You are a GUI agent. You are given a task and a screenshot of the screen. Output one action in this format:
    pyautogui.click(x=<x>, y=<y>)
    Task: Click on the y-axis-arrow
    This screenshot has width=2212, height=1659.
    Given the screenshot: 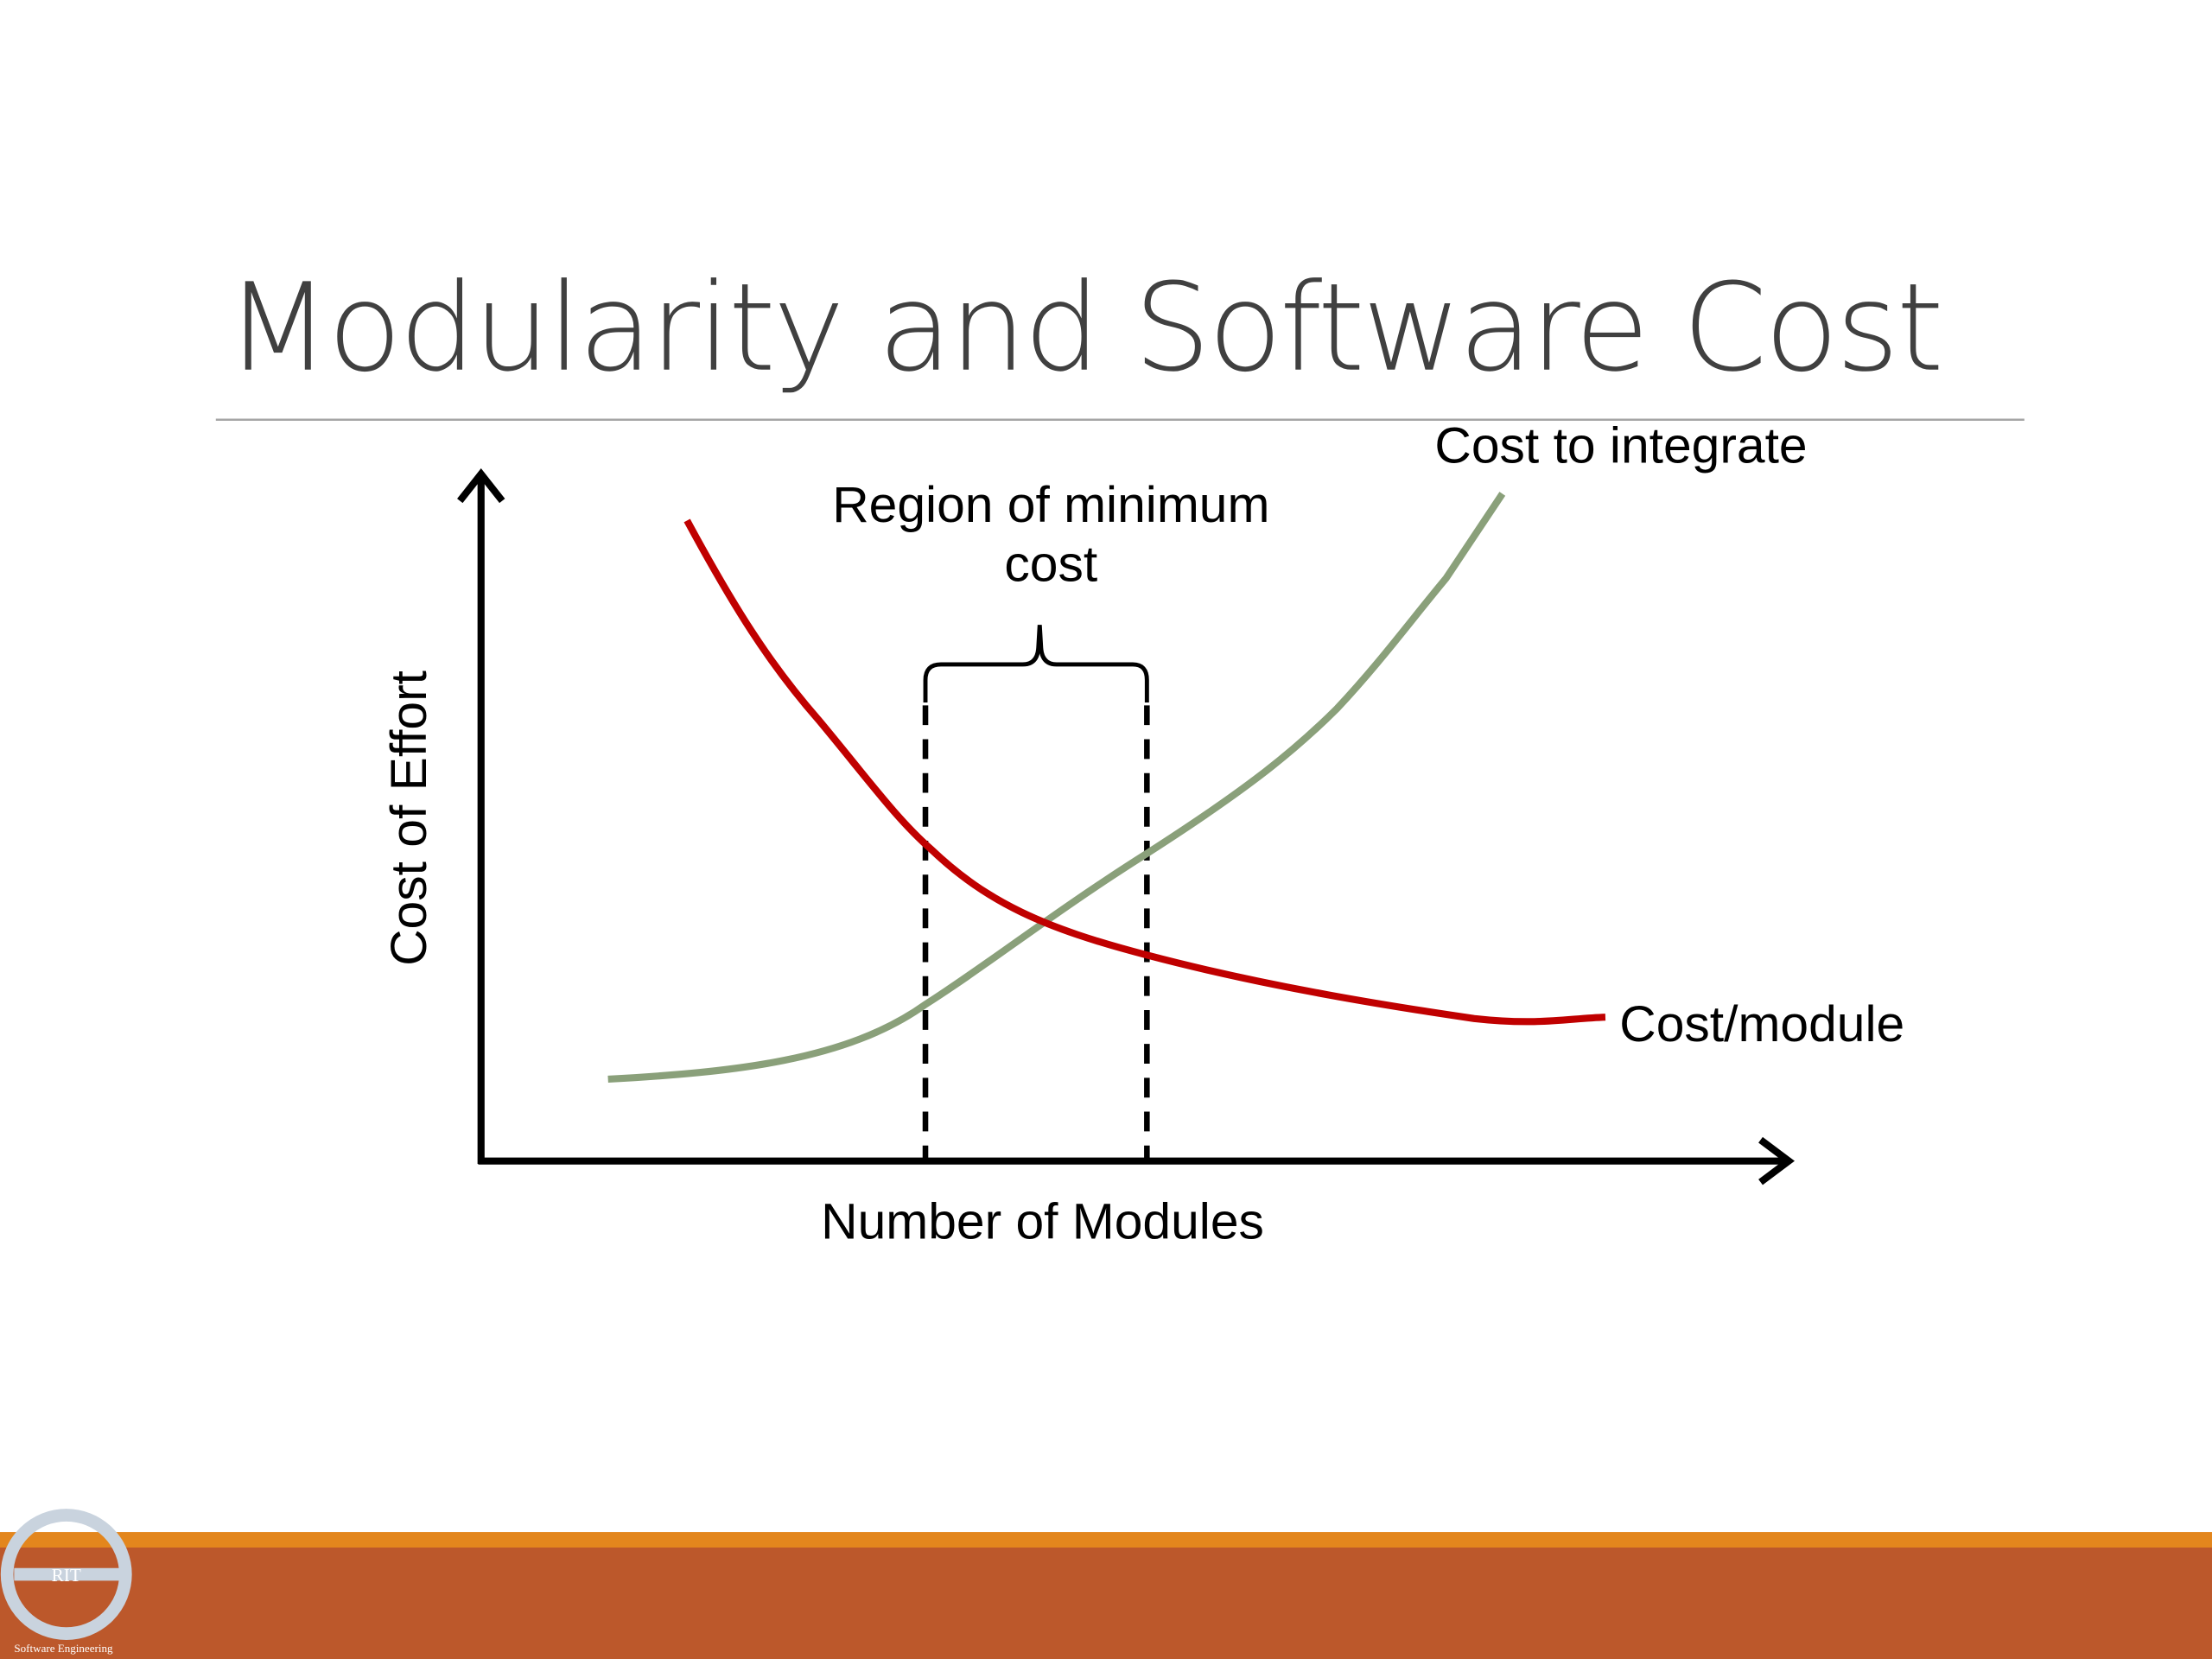 What is the action you would take?
    pyautogui.click(x=481, y=485)
    